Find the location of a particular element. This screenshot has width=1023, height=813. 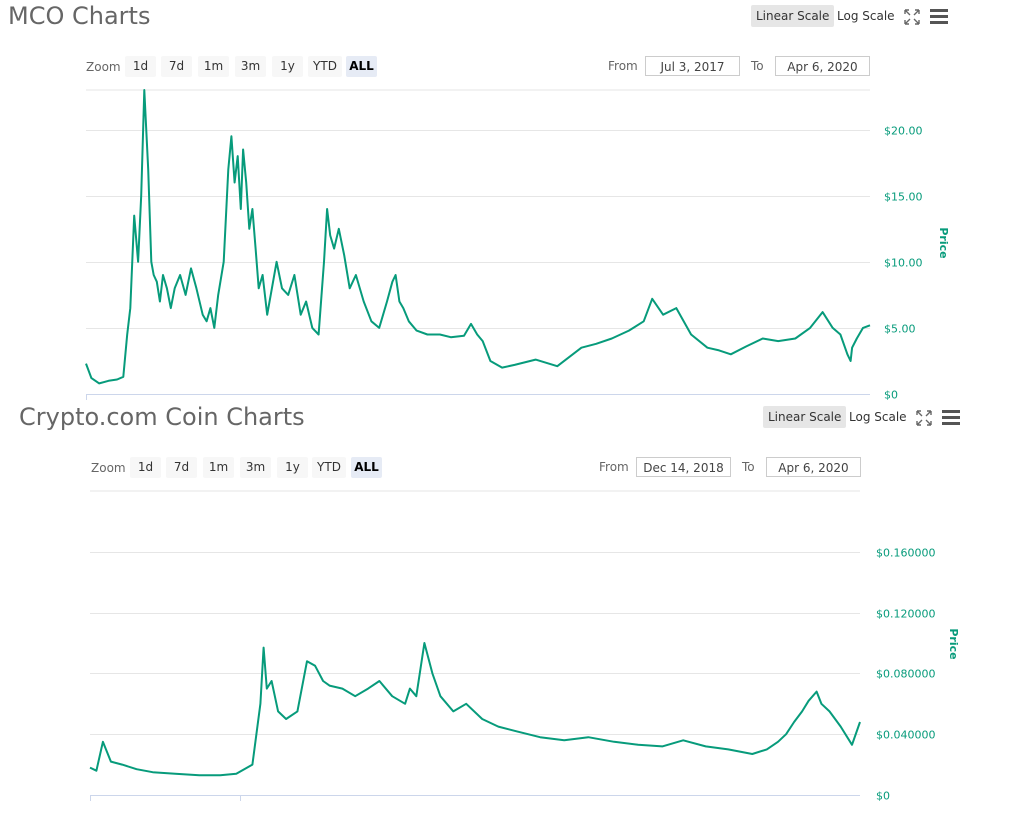

y-tick-label: $0.160000 is located at coordinates (906, 553).